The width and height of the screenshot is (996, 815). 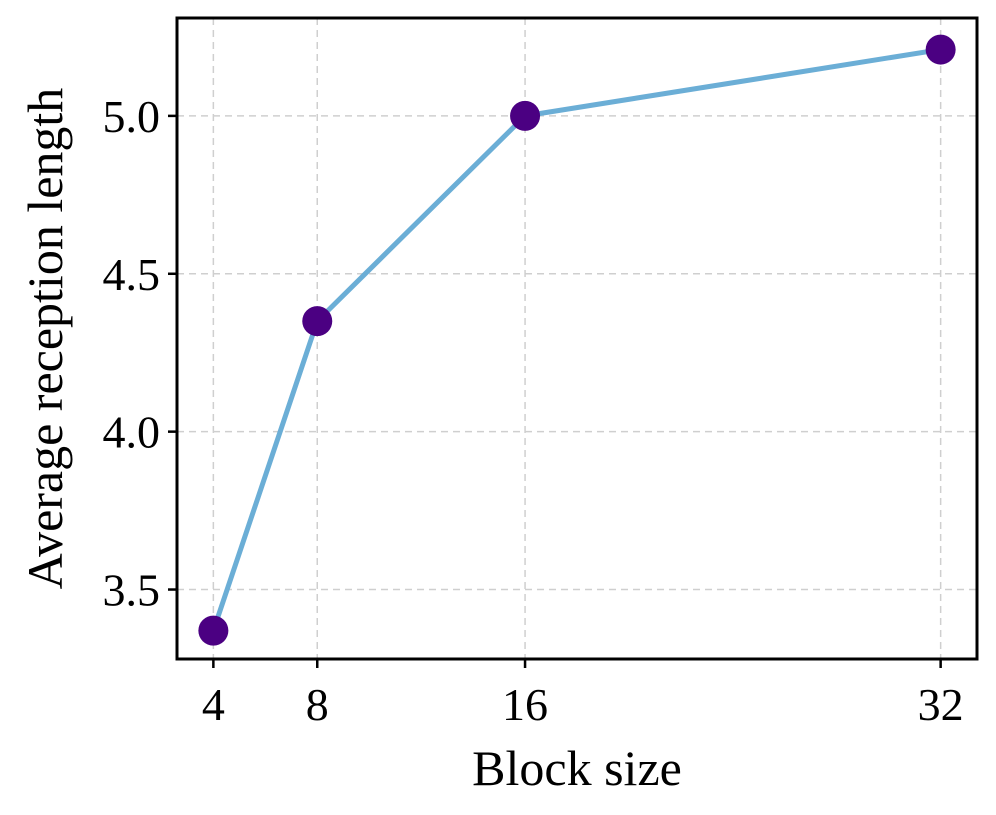 What do you see at coordinates (132, 590) in the screenshot?
I see `y-tick-label: 3.5` at bounding box center [132, 590].